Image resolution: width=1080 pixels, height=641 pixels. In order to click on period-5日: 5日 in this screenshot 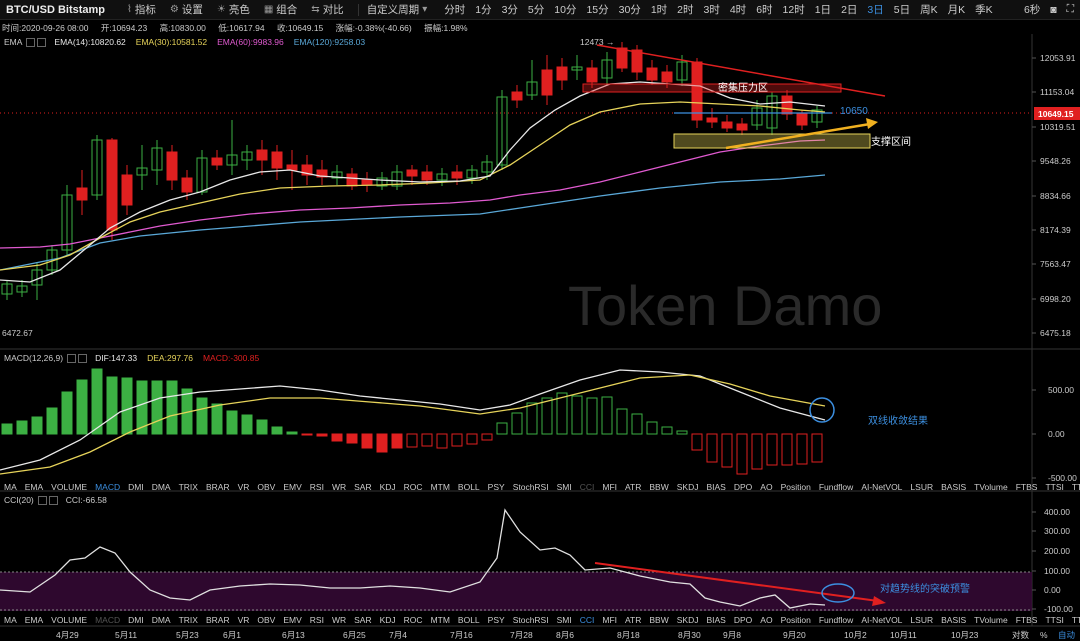, I will do `click(902, 10)`.